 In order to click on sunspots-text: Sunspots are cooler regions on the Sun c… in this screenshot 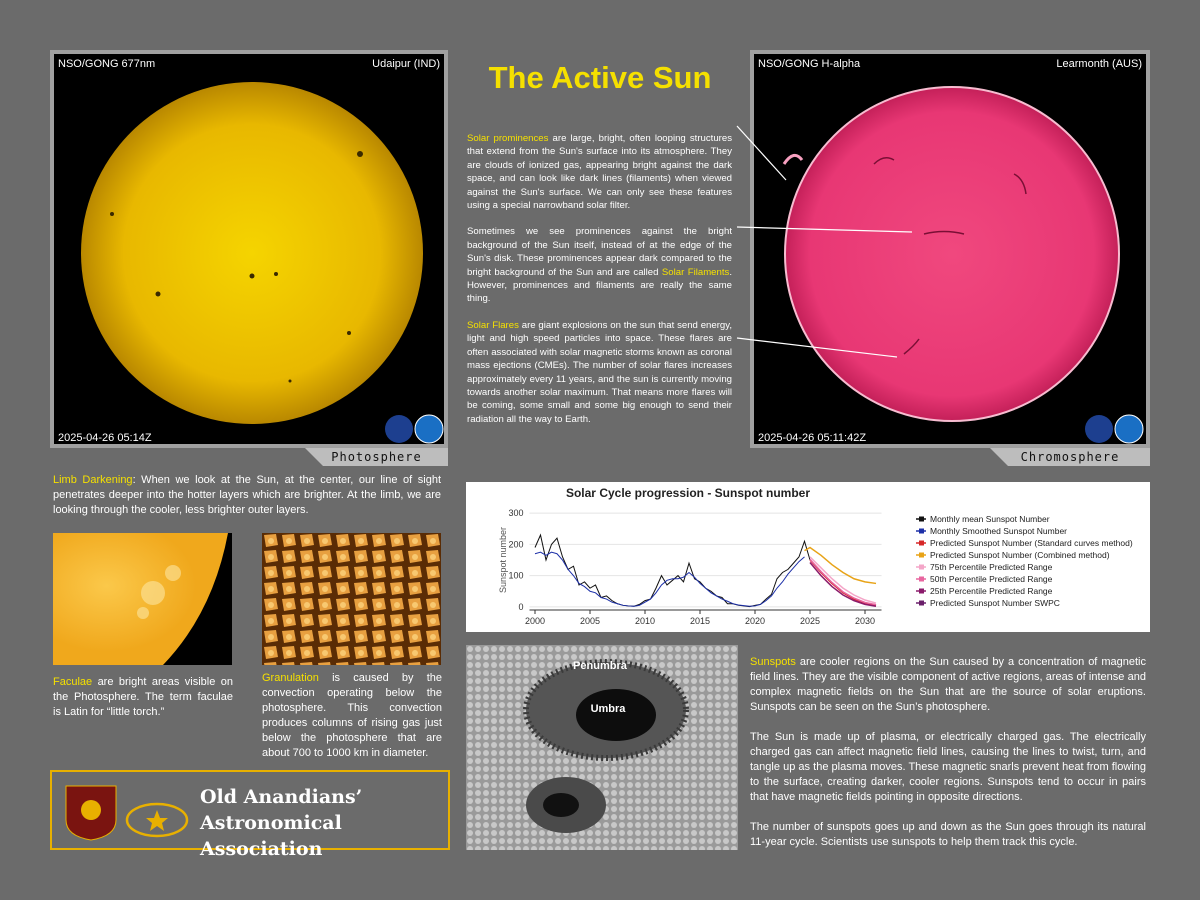, I will do `click(948, 752)`.